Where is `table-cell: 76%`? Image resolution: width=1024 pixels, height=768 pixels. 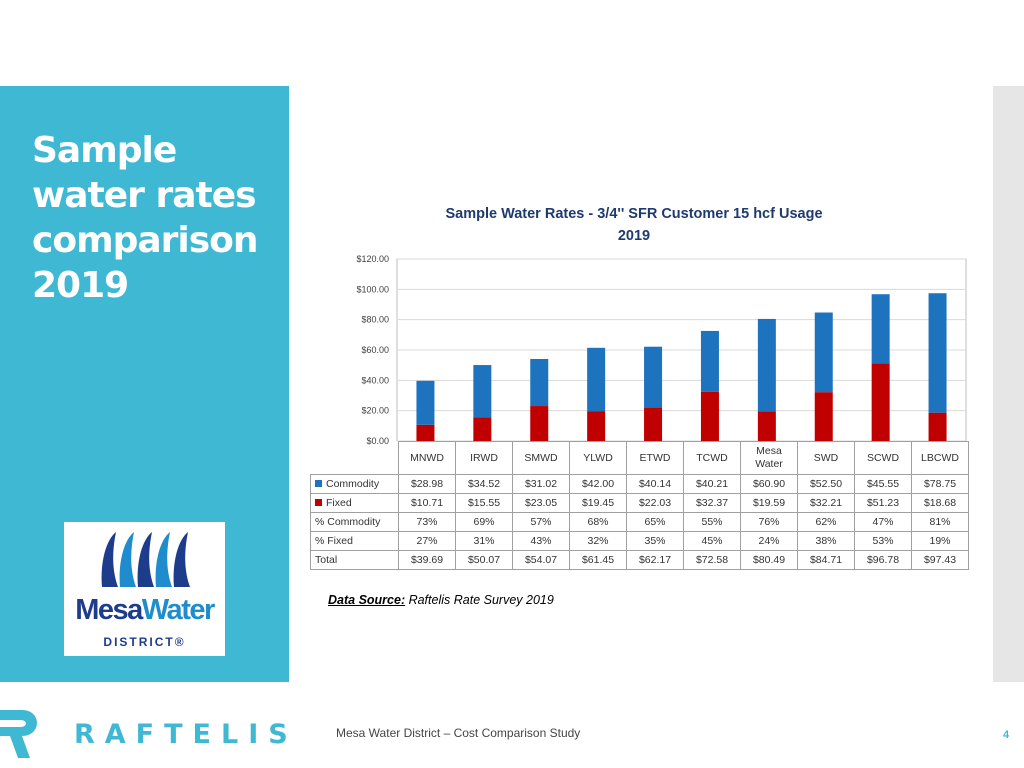
table-cell: 76% is located at coordinates (769, 522).